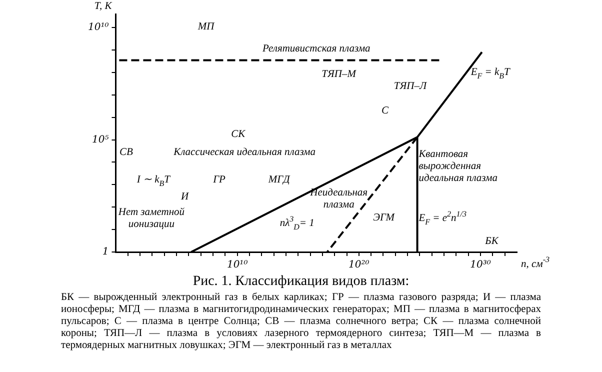 The image size is (602, 372). What do you see at coordinates (100, 140) in the screenshot?
I see `y-tick-label: 10⁵` at bounding box center [100, 140].